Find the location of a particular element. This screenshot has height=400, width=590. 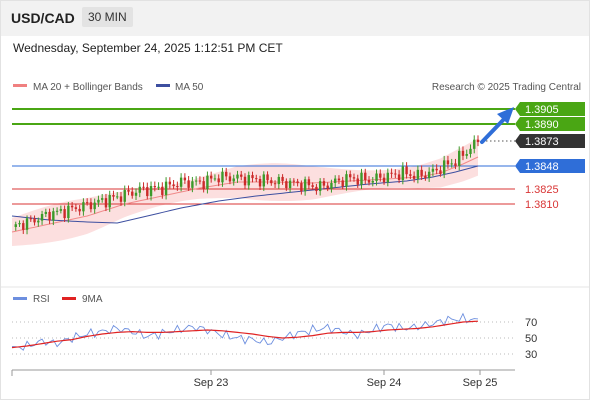

trend-arrow-head is located at coordinates (505, 115).